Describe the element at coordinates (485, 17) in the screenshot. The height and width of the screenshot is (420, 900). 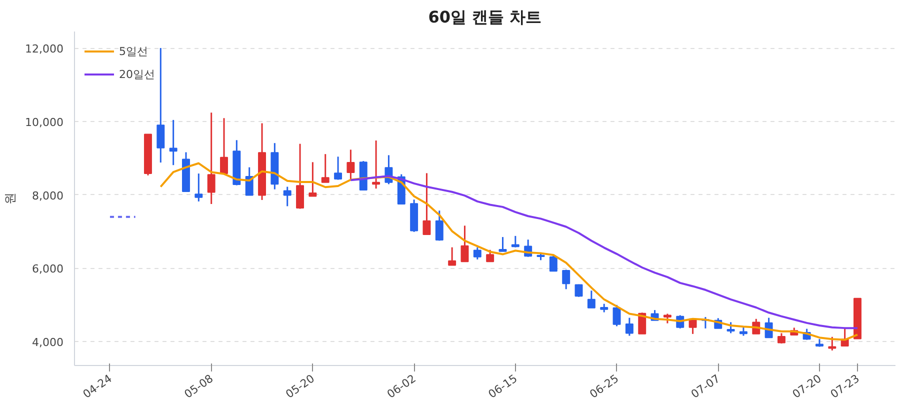
I see `chart-title: 60일 캔들 차트` at that location.